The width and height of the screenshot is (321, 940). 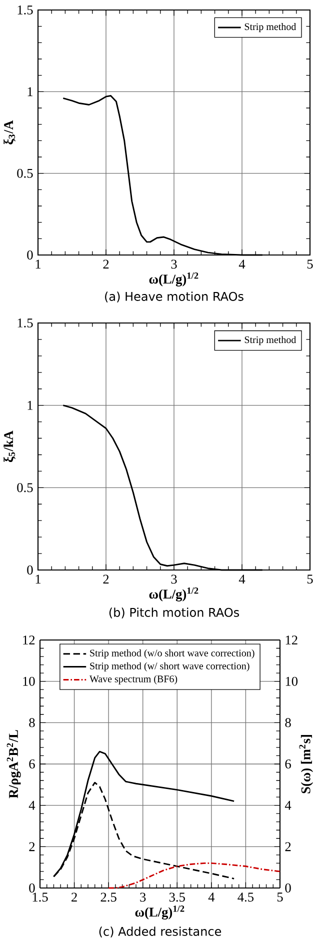 I want to click on y2-tick-label: 4, so click(x=288, y=805).